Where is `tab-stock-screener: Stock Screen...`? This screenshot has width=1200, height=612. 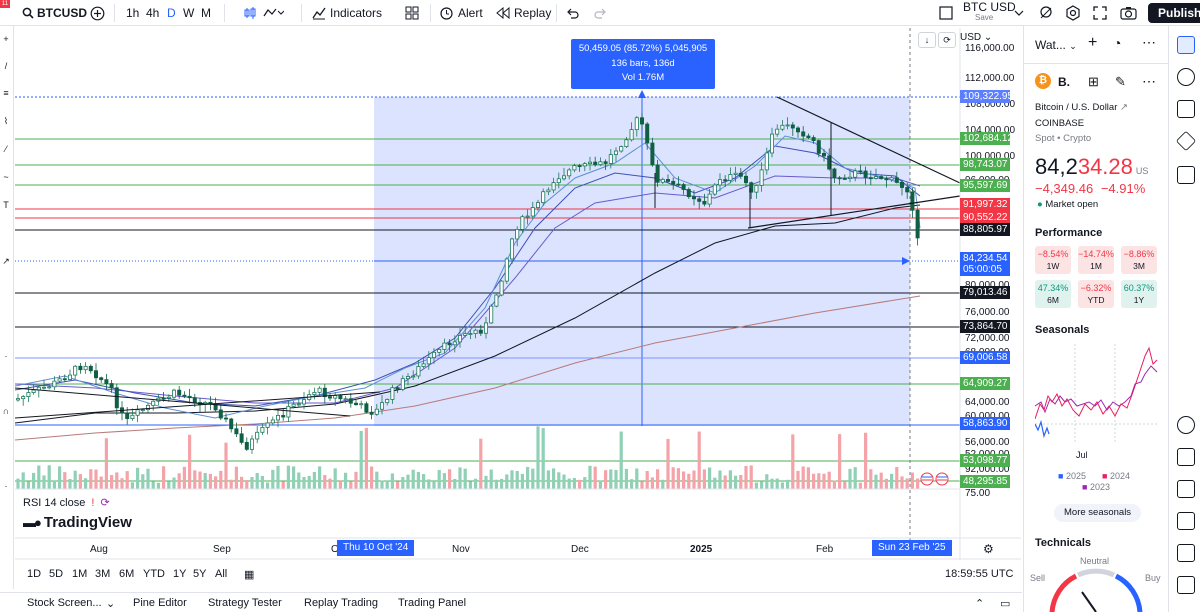
tab-stock-screener: Stock Screen... is located at coordinates (64, 603).